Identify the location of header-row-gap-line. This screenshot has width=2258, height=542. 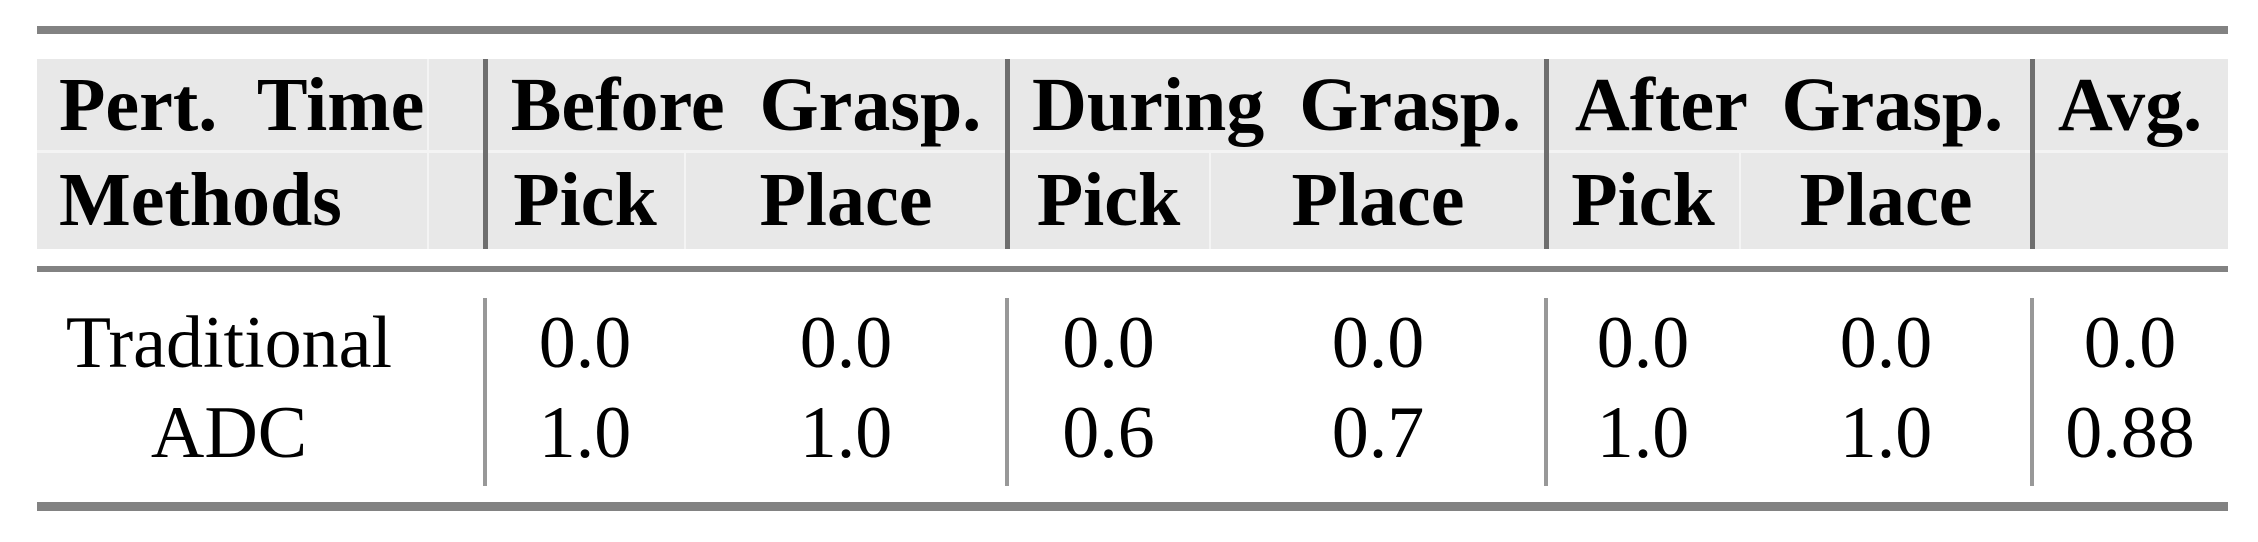
(1132, 151).